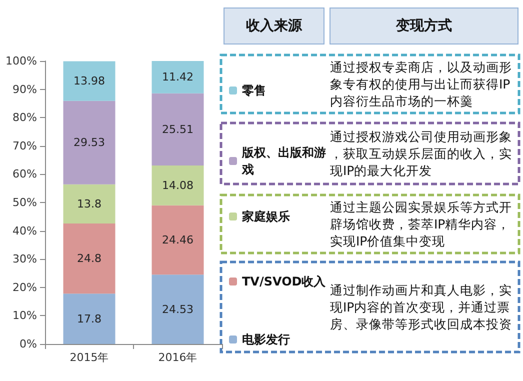  I want to click on legend-label: 家庭娱乐, so click(265, 217).